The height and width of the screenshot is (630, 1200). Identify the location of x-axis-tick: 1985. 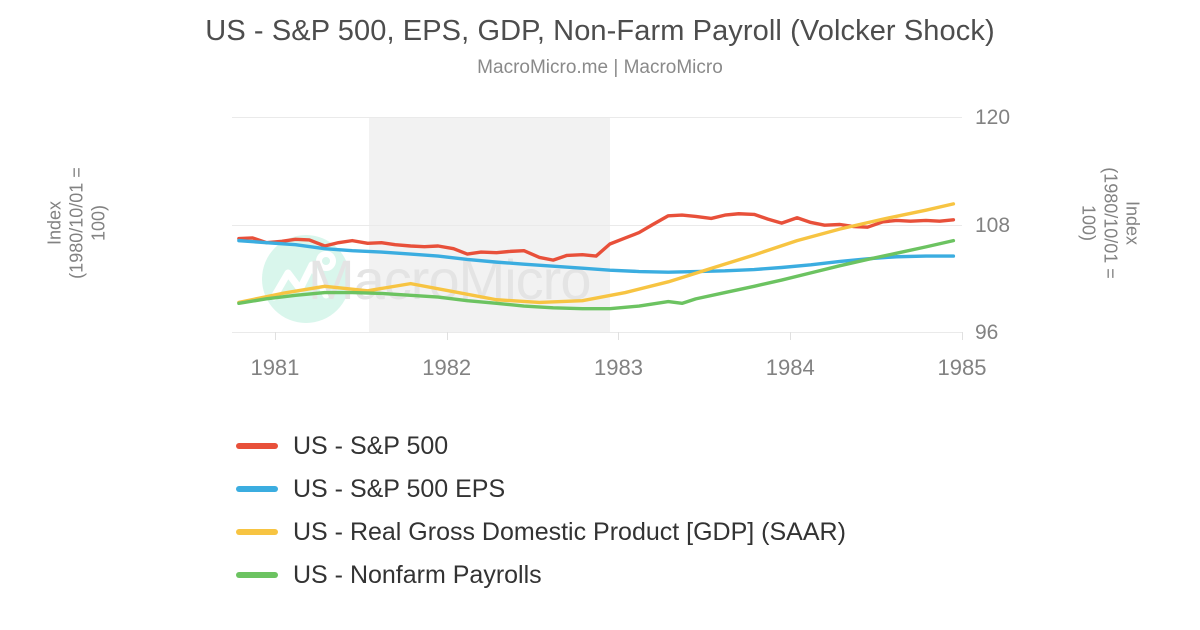
(962, 367).